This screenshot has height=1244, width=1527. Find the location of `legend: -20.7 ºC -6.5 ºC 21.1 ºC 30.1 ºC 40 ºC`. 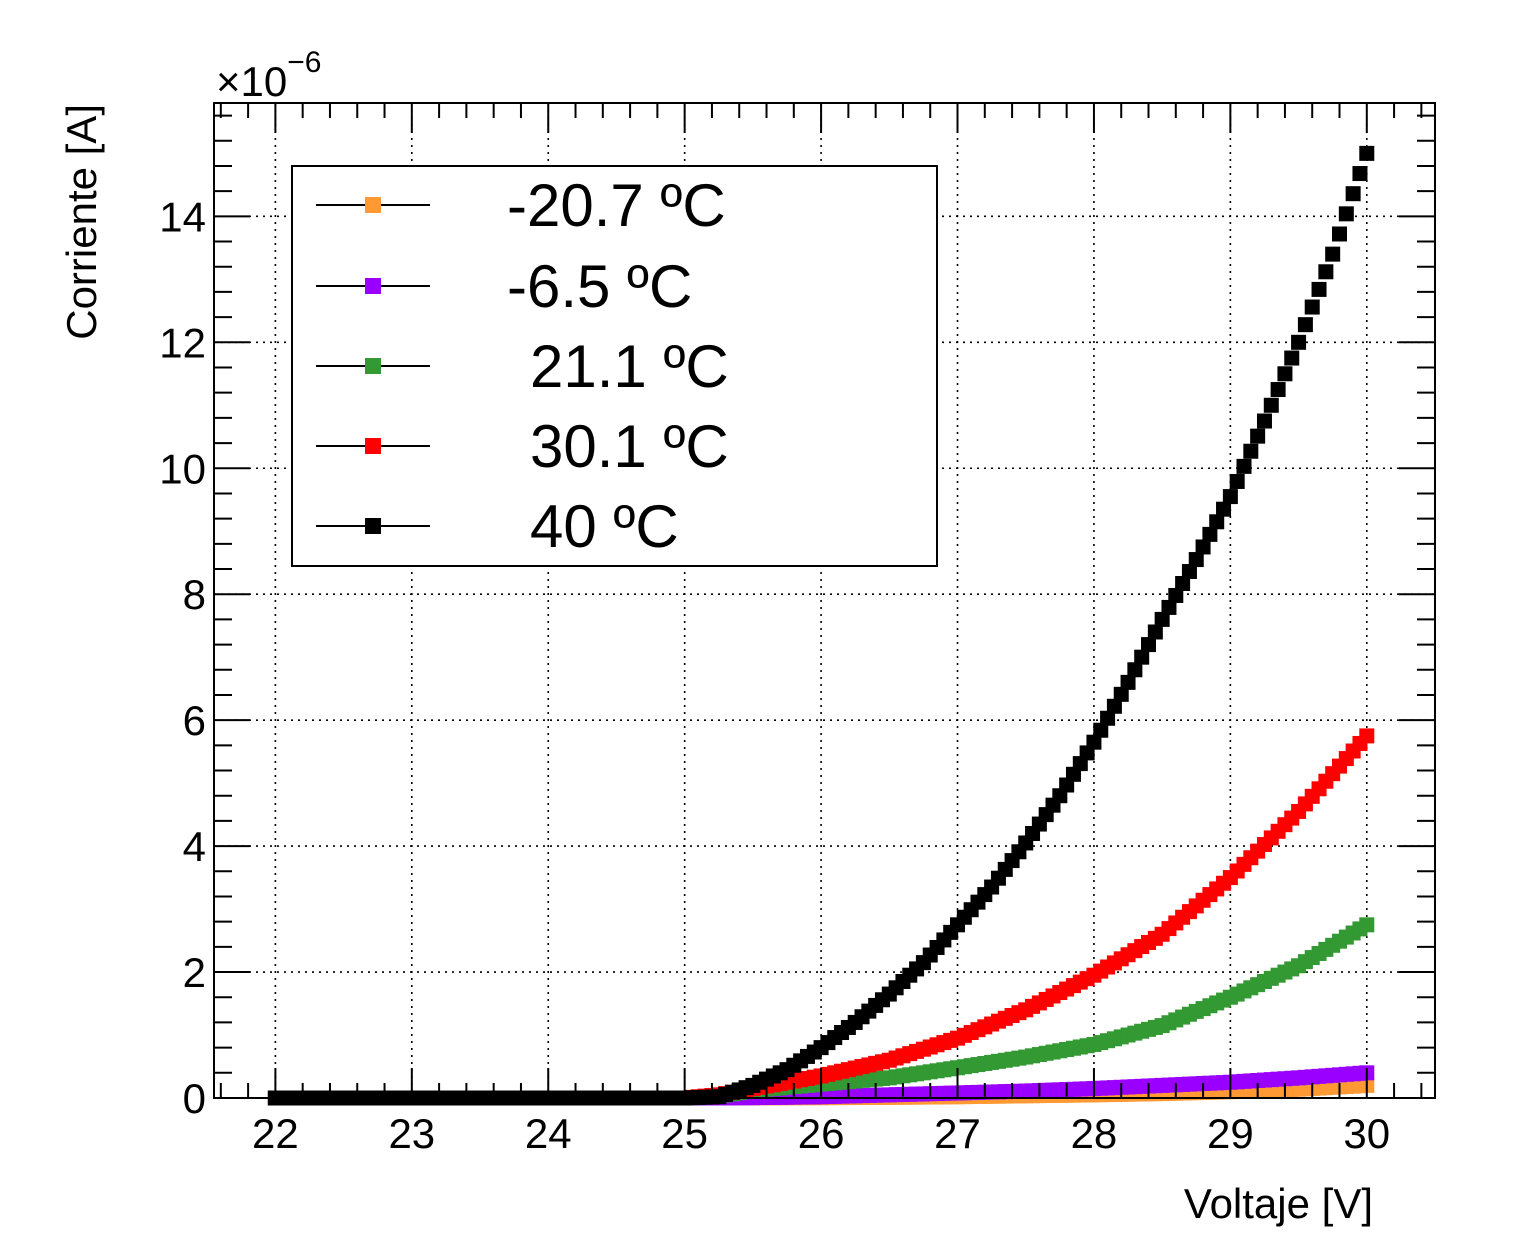

legend: -20.7 ºC -6.5 ºC 21.1 ºC 30.1 ºC 40 ºC is located at coordinates (614, 366).